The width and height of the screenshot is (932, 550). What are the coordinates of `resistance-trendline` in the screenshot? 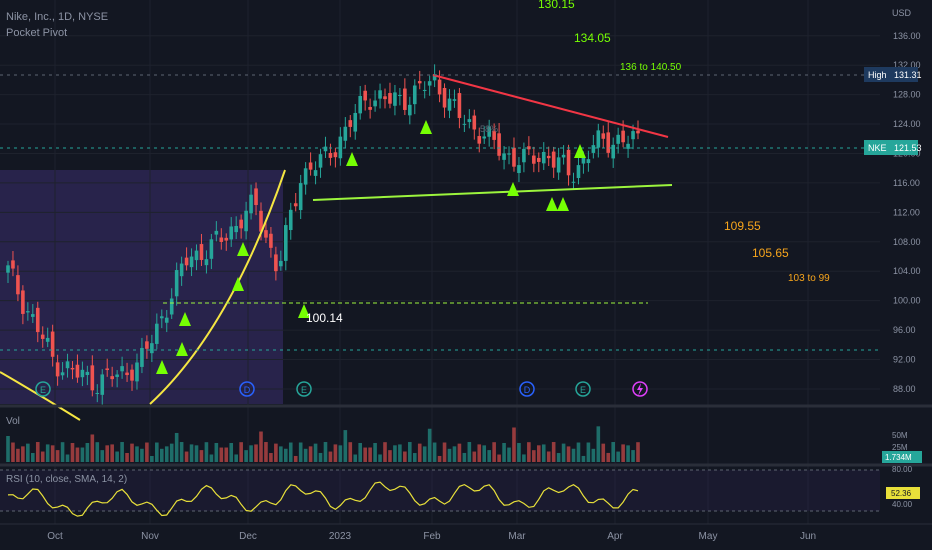 It's located at (550, 106).